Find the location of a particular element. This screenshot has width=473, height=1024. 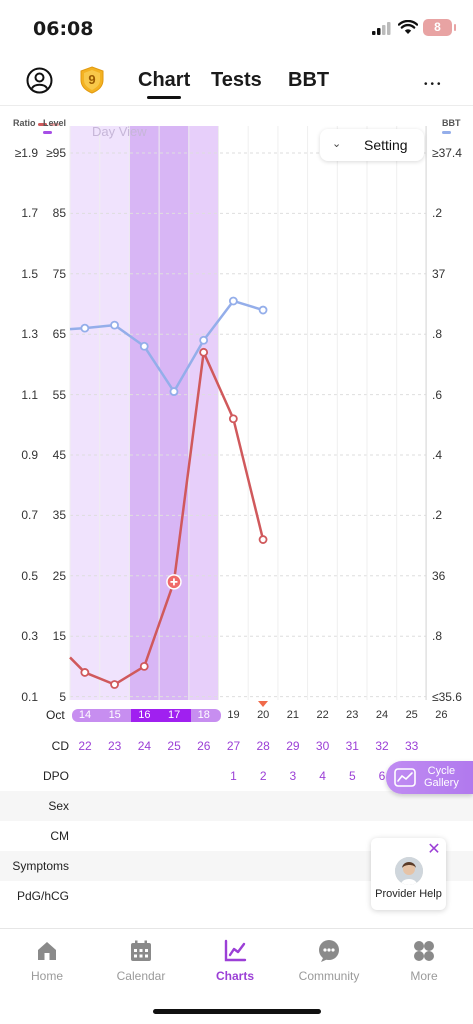

cd-value: 28 is located at coordinates (263, 746).